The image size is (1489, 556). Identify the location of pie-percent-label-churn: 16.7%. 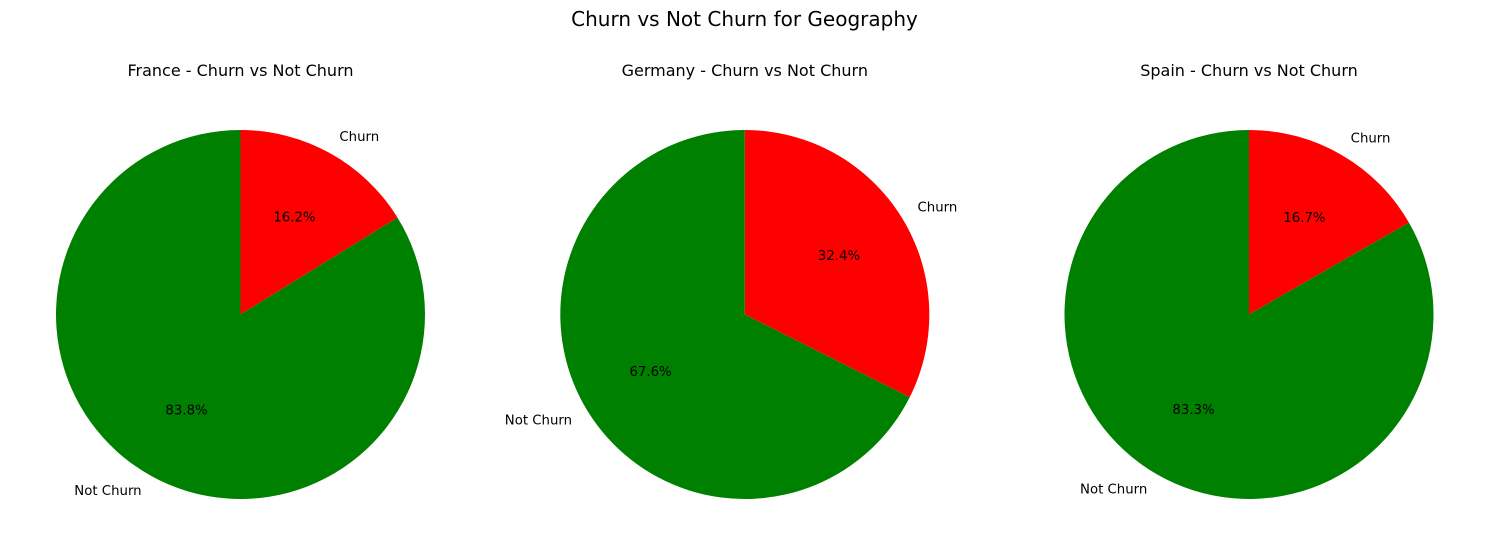
(1304, 218).